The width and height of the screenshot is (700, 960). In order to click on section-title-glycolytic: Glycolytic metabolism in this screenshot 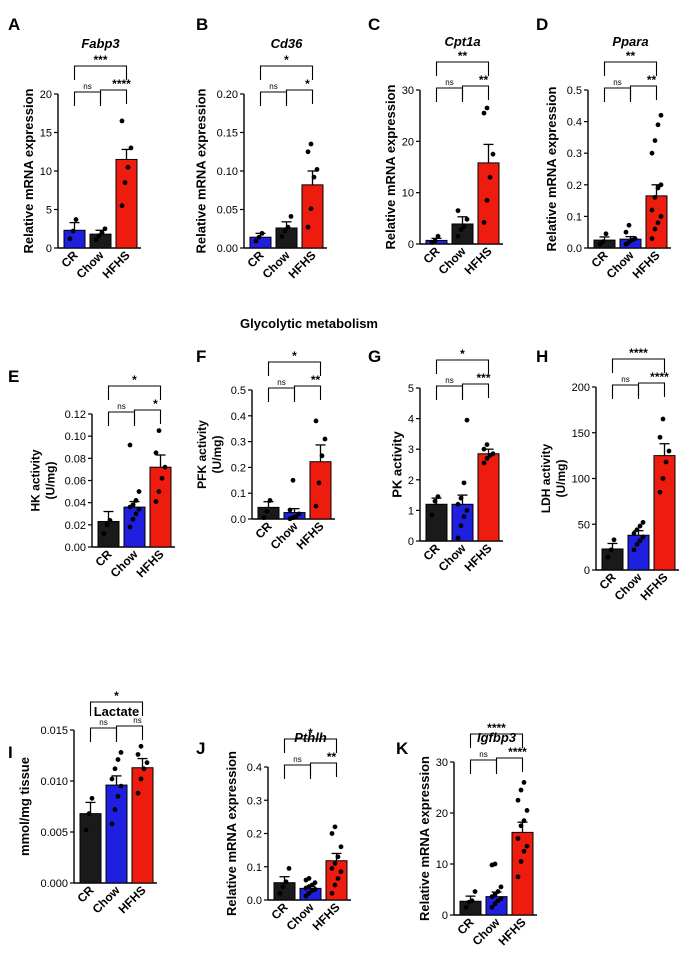, I will do `click(309, 323)`.